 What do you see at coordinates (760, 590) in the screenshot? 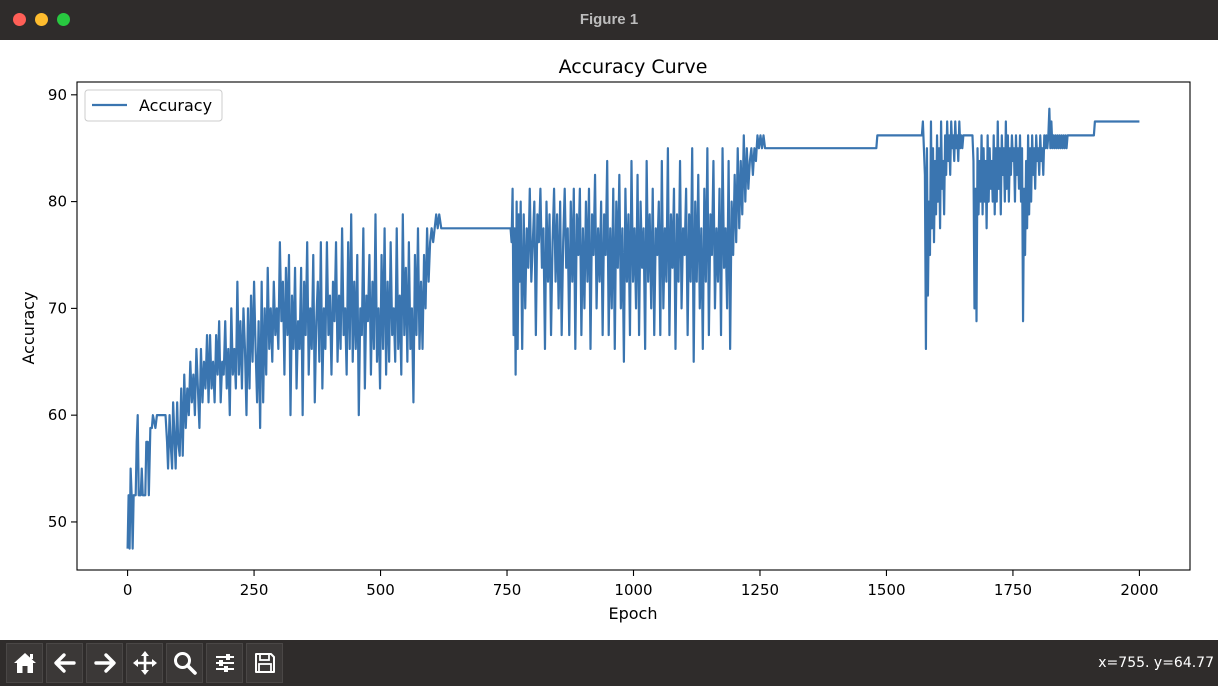
I see `x-tick-label: 1250` at bounding box center [760, 590].